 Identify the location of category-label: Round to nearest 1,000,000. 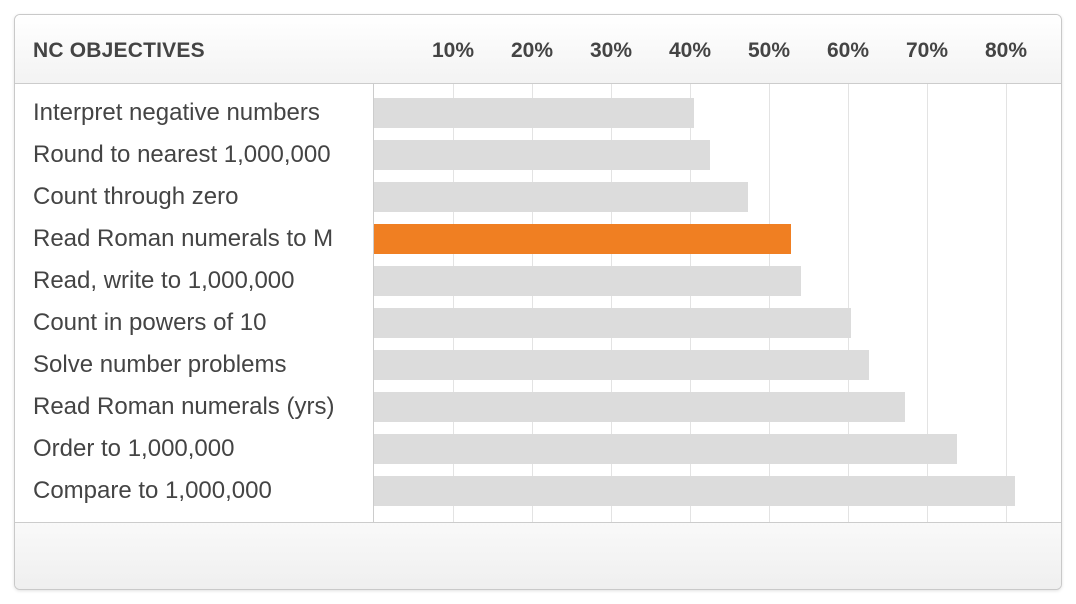
(182, 154).